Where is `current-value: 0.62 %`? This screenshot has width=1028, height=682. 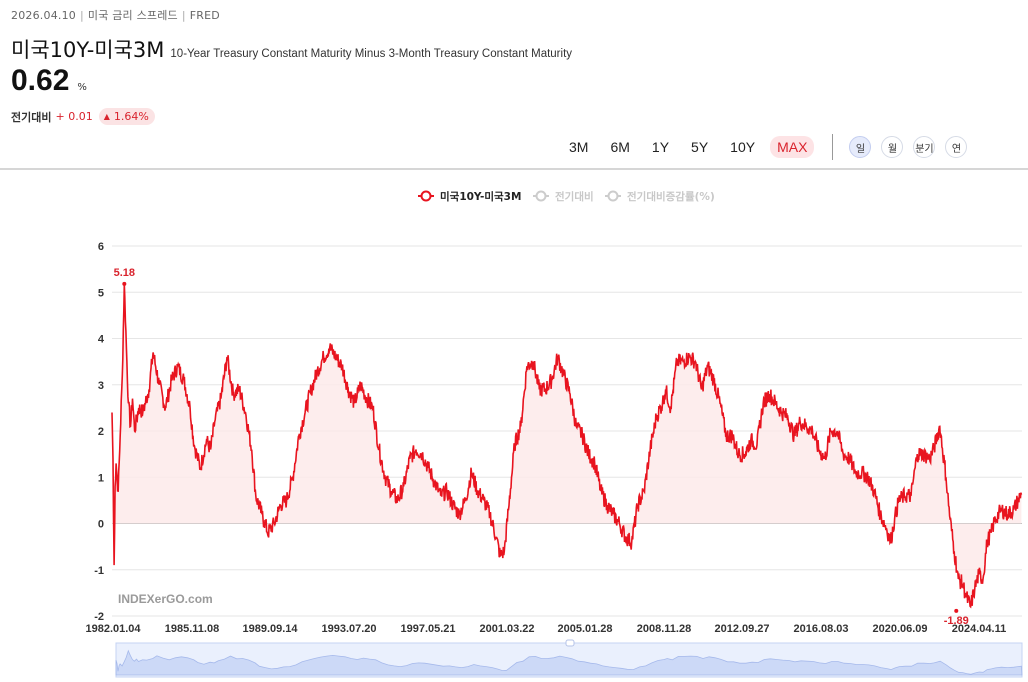
current-value: 0.62 % is located at coordinates (49, 81).